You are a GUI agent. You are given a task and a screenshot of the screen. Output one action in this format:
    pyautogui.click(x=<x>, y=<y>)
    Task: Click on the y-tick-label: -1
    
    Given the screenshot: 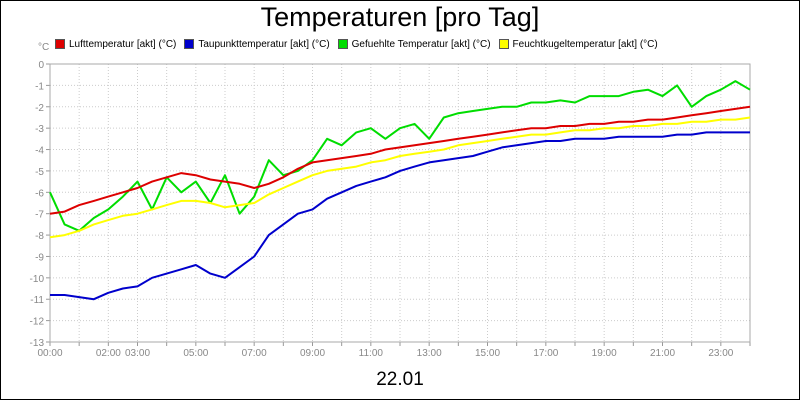 What is the action you would take?
    pyautogui.click(x=39, y=86)
    